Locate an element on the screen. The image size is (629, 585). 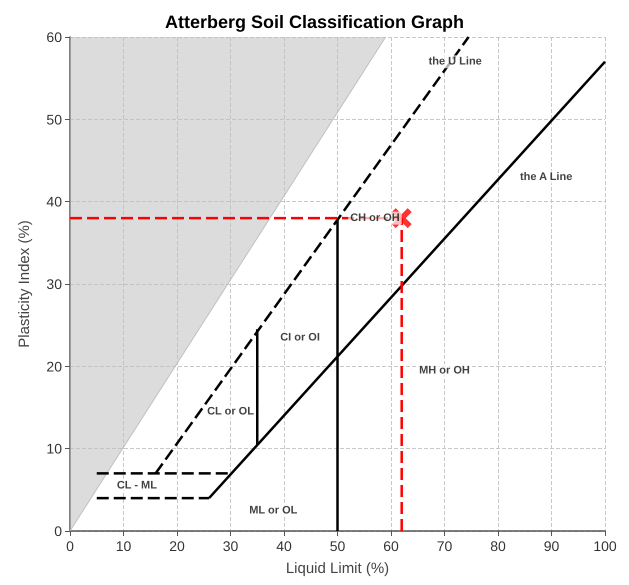
annotation: CI or OI is located at coordinates (300, 338).